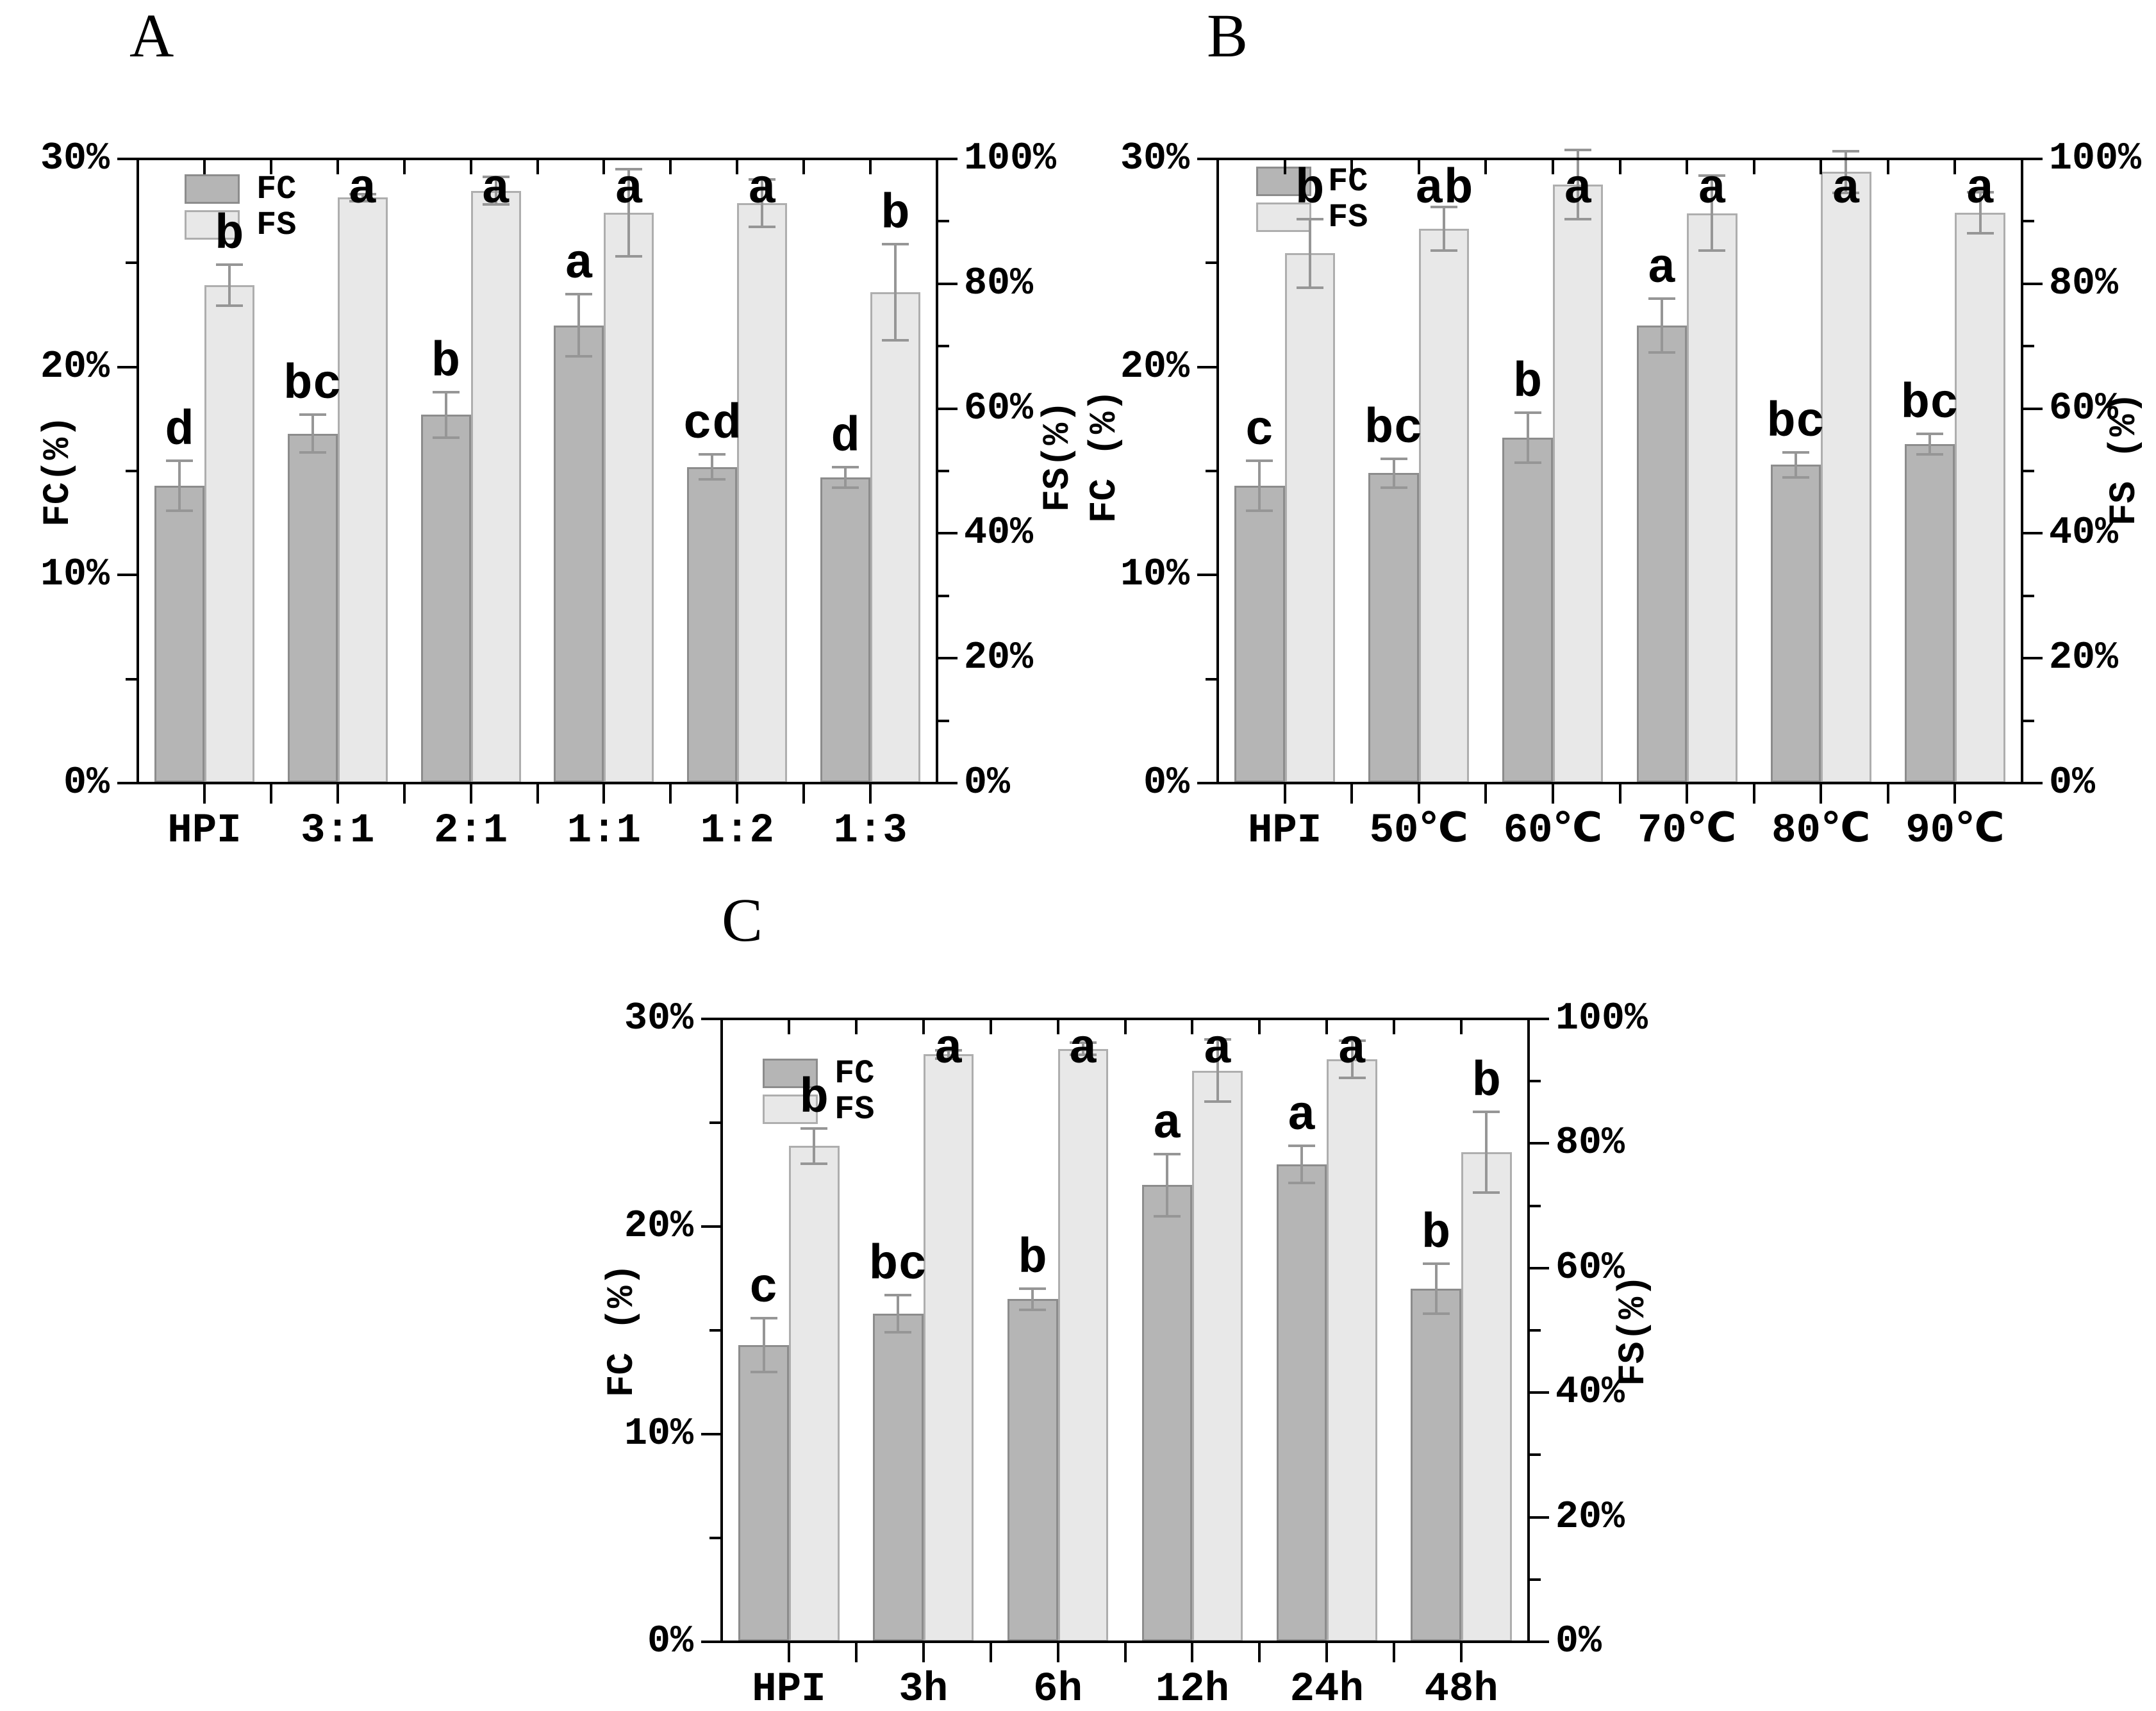 The height and width of the screenshot is (1711, 2156). What do you see at coordinates (86, 783) in the screenshot?
I see `left-axis-tick-label: 0%` at bounding box center [86, 783].